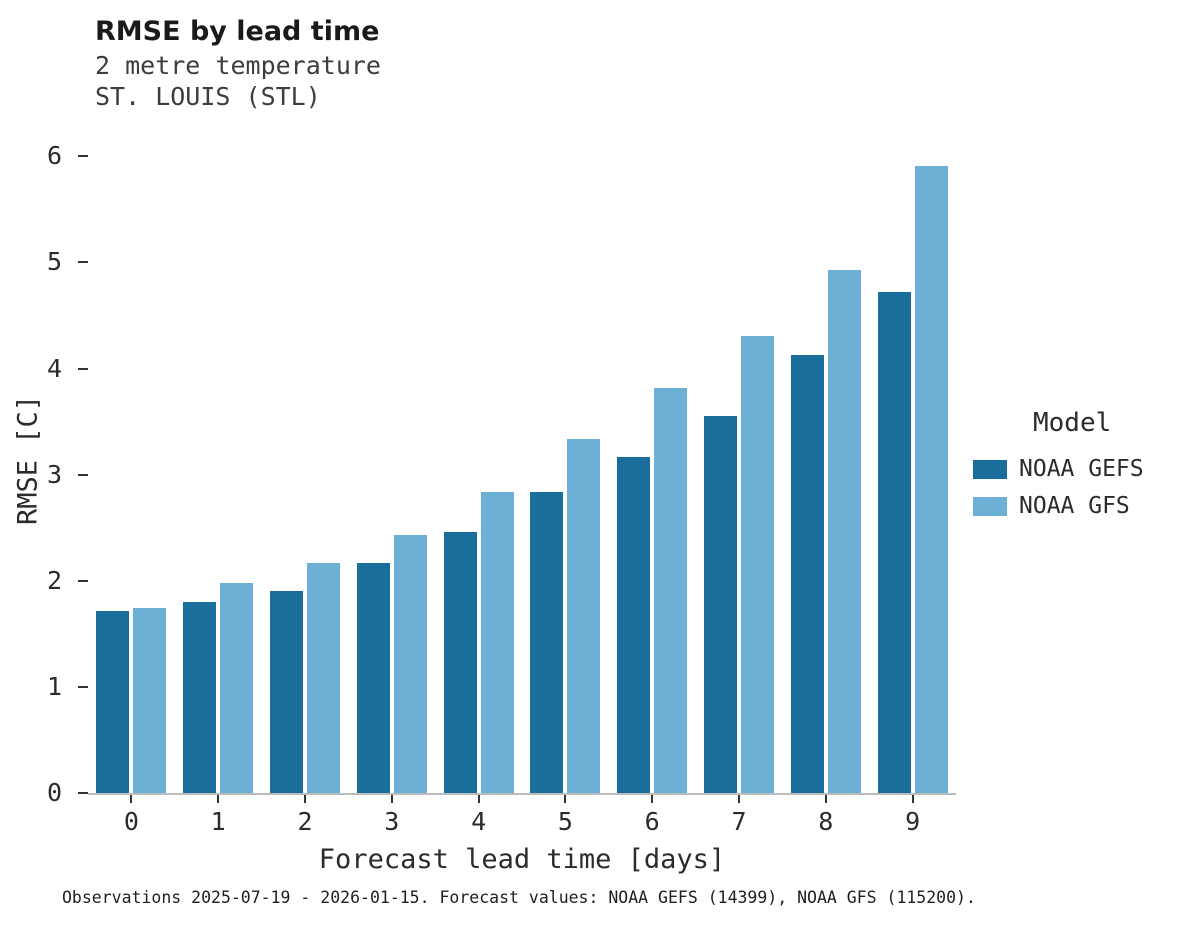  What do you see at coordinates (54, 156) in the screenshot?
I see `y-tick-label: 6` at bounding box center [54, 156].